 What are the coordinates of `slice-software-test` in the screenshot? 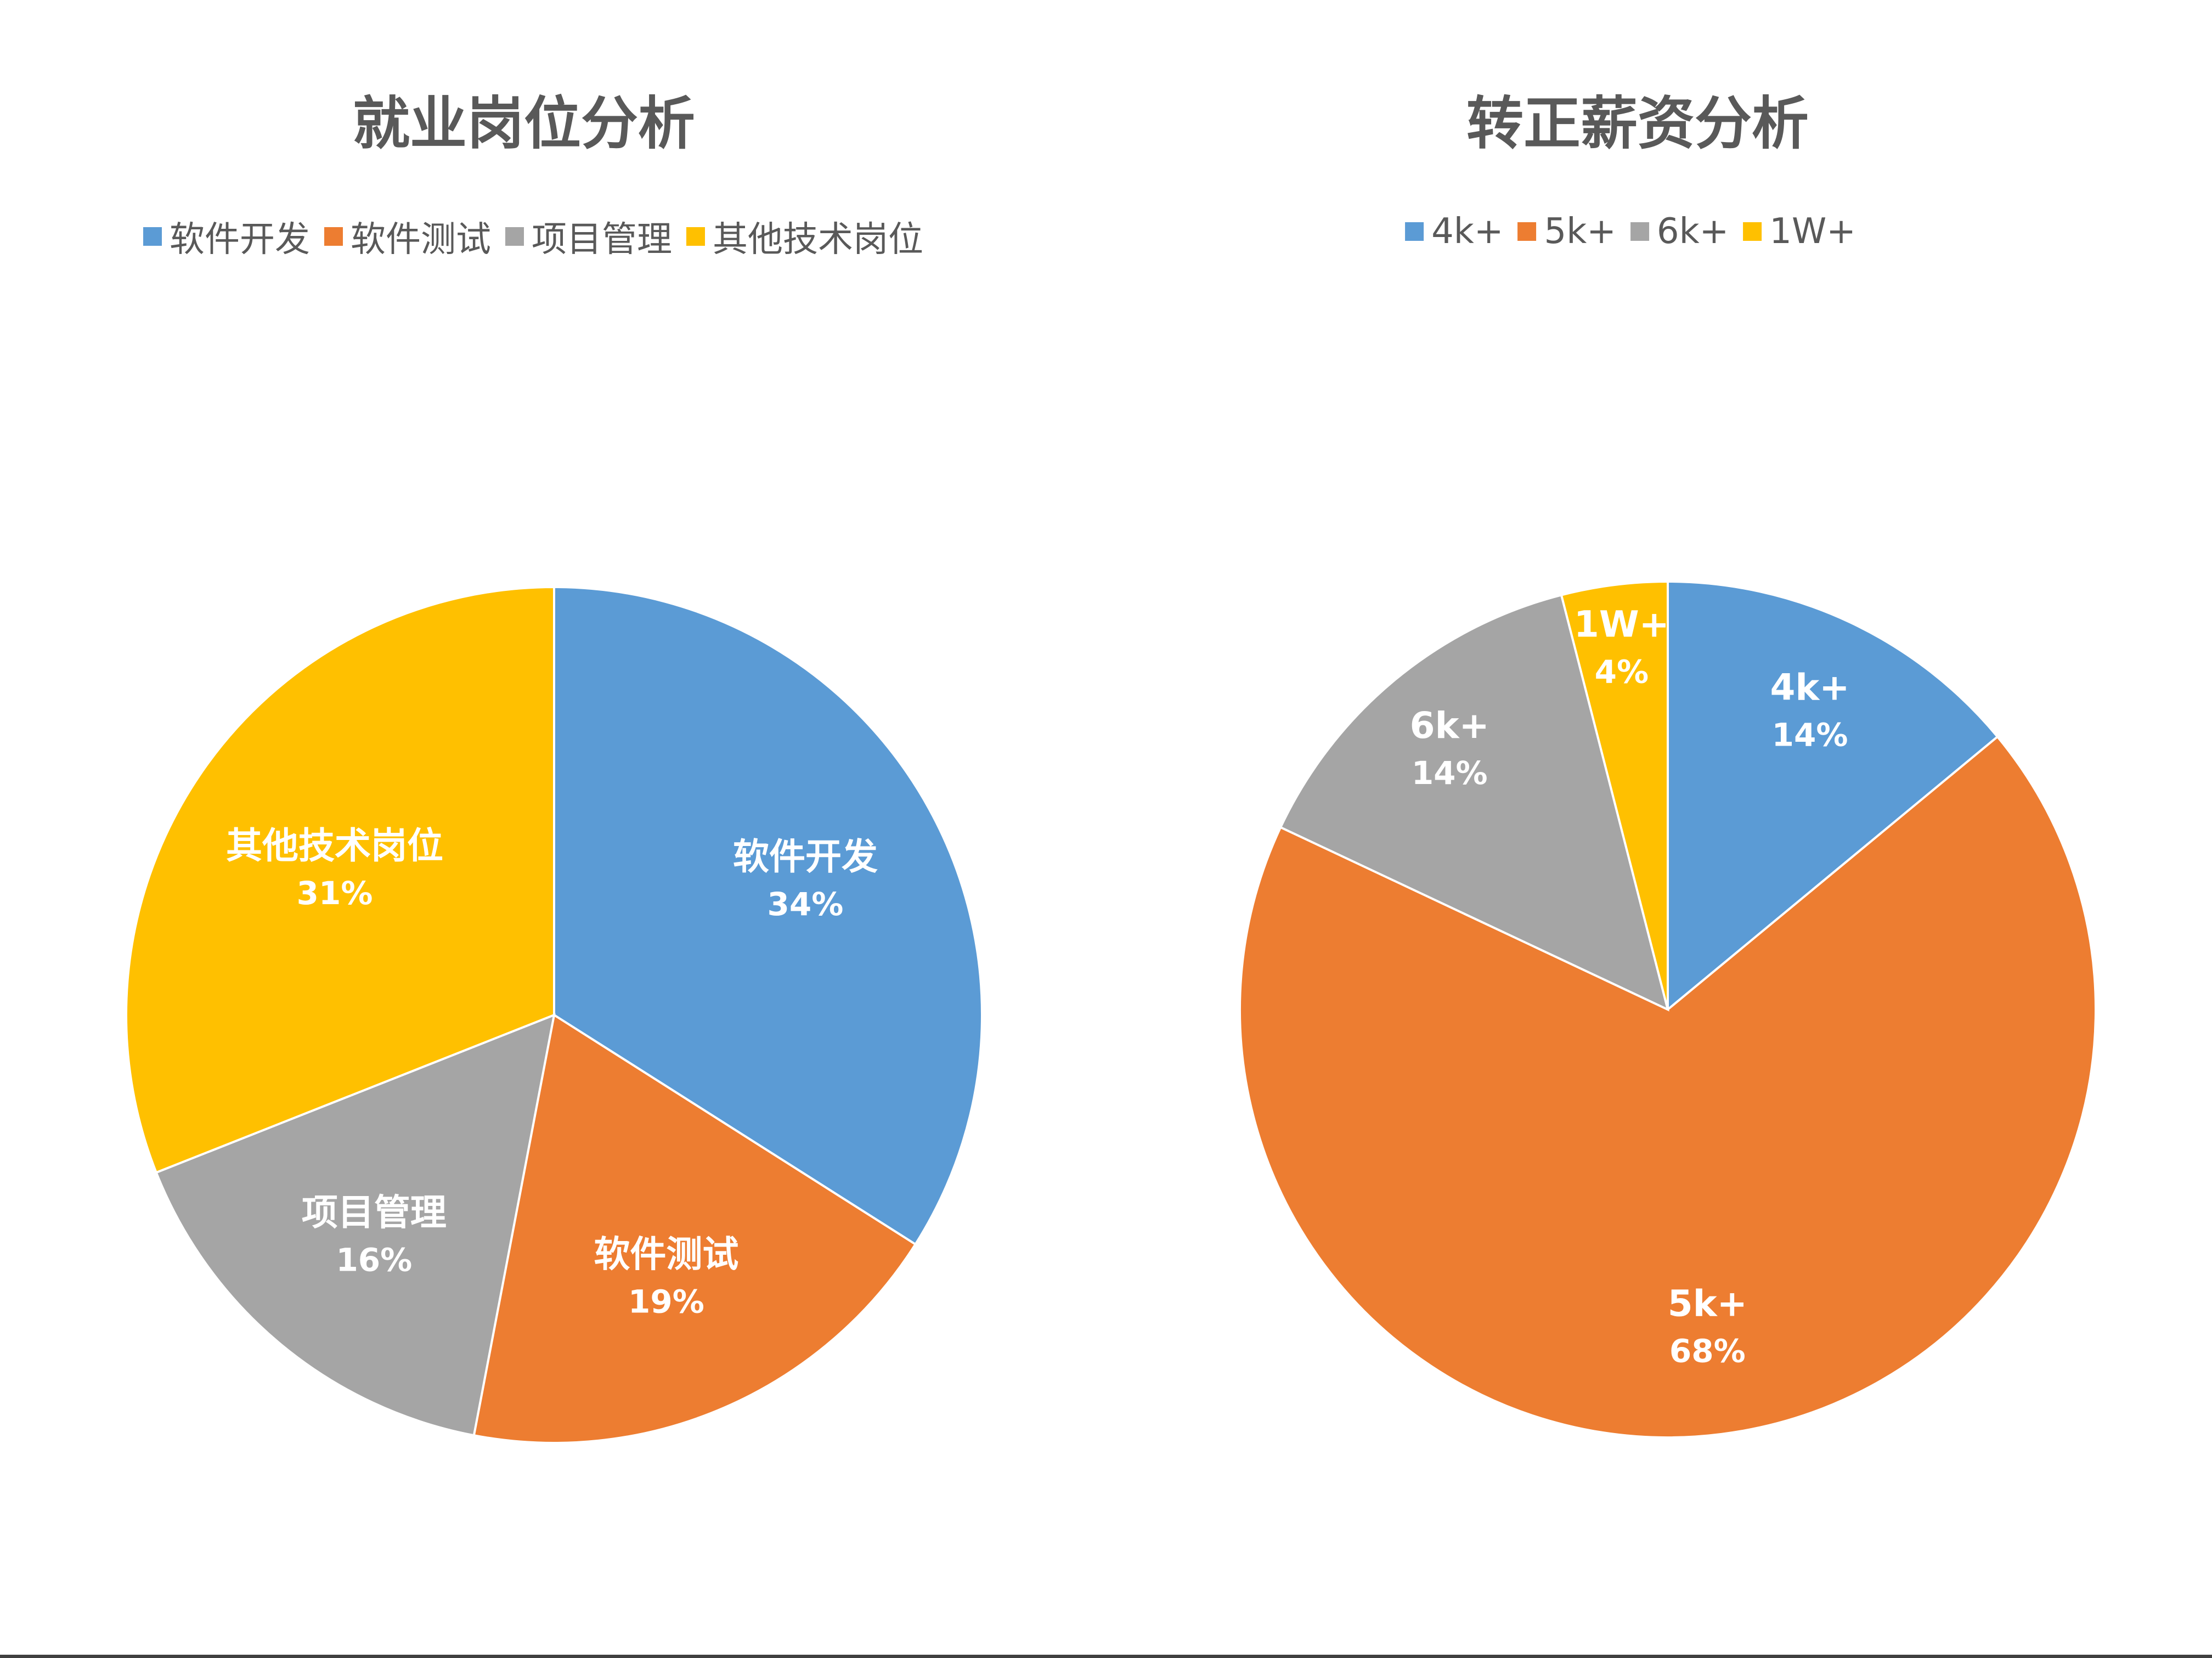 It's located at (694, 1228).